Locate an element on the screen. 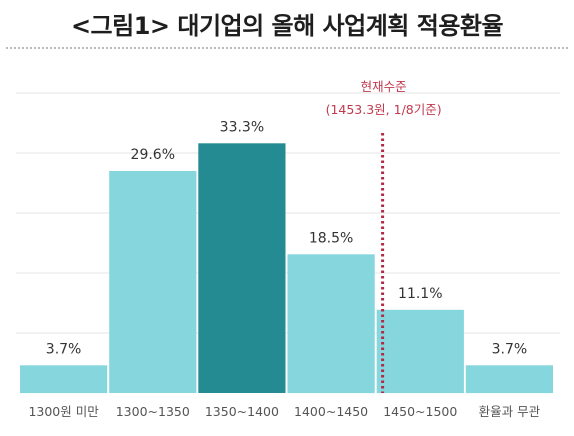 The height and width of the screenshot is (436, 574). x-tick-label: 환율과 무관 is located at coordinates (510, 411).